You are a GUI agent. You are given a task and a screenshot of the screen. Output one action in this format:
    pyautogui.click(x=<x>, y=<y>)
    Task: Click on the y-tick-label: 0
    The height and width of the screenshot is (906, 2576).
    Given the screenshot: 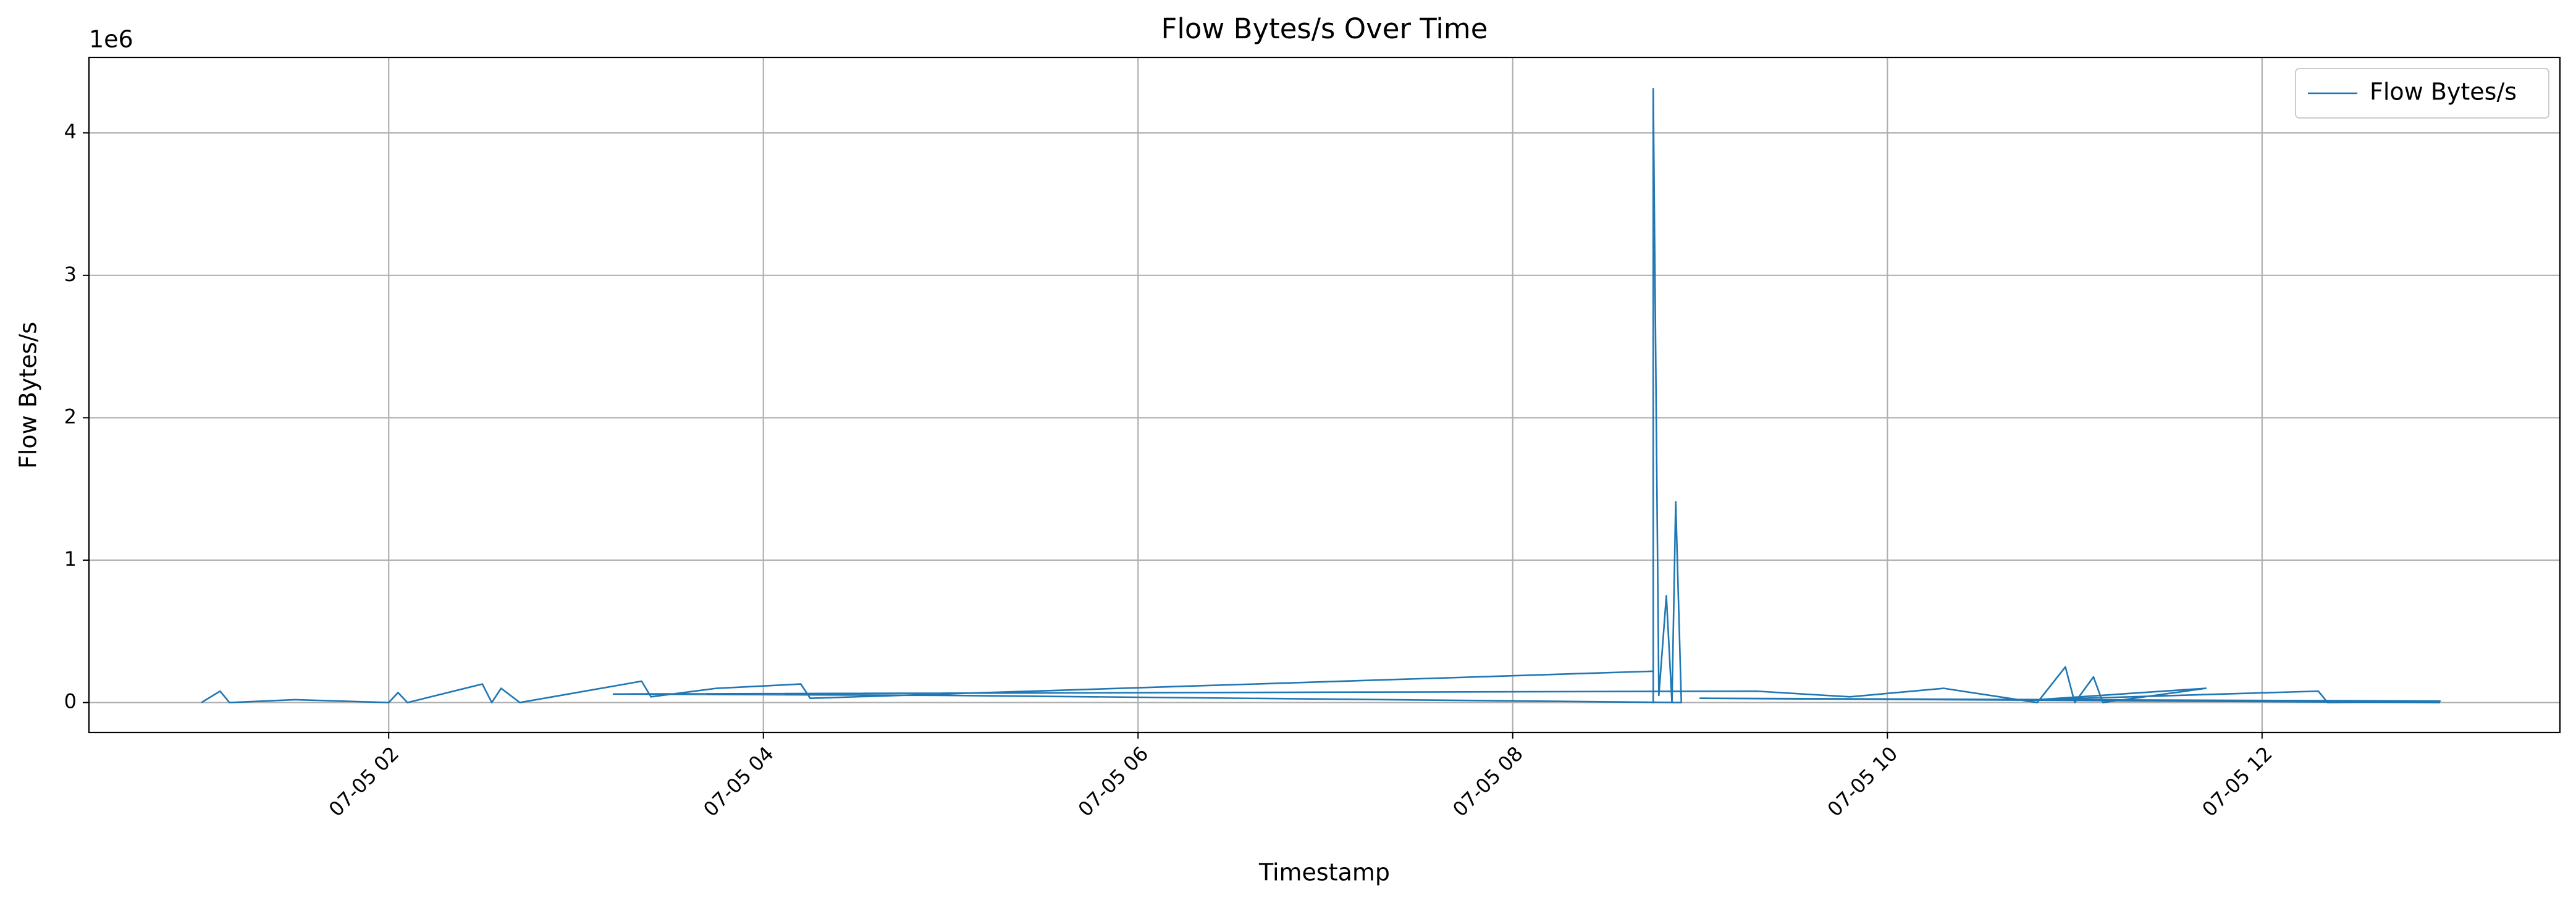 What is the action you would take?
    pyautogui.click(x=70, y=701)
    